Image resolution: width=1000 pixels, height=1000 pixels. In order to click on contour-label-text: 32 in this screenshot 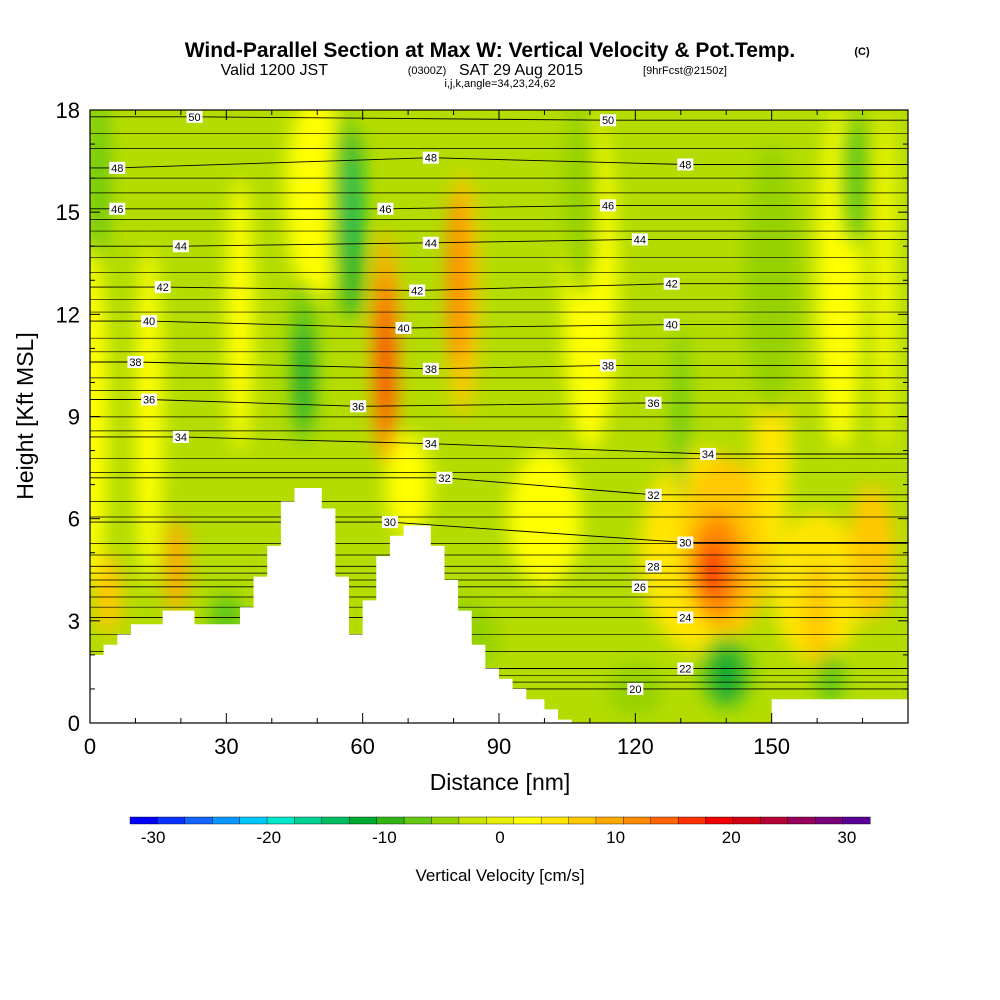, I will do `click(653, 496)`.